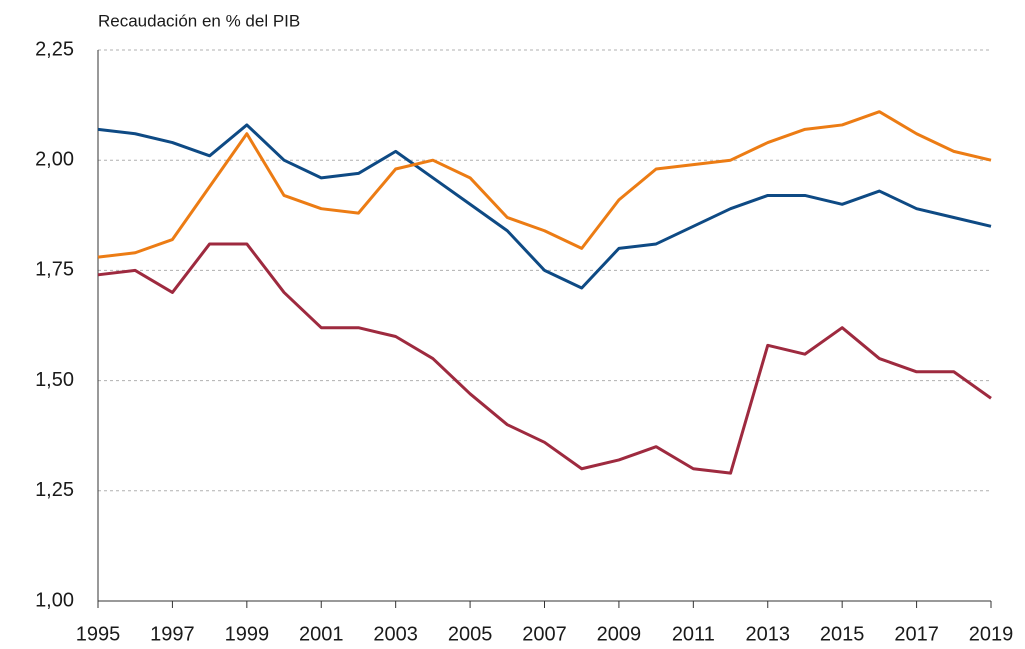  Describe the element at coordinates (693, 634) in the screenshot. I see `x-tick-label: 2011` at that location.